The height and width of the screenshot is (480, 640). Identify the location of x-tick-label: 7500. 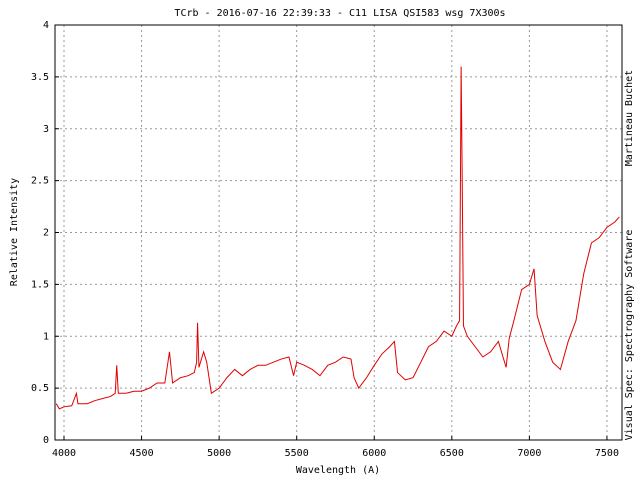
(607, 453).